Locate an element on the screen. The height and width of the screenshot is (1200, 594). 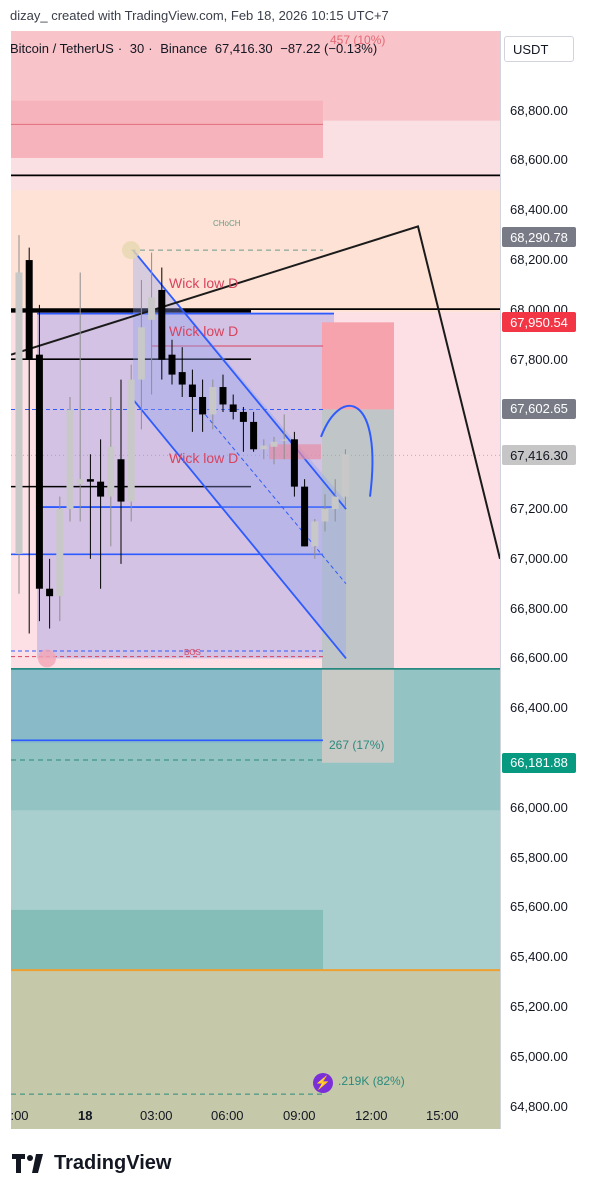
position-target-shade is located at coordinates (358, 539).